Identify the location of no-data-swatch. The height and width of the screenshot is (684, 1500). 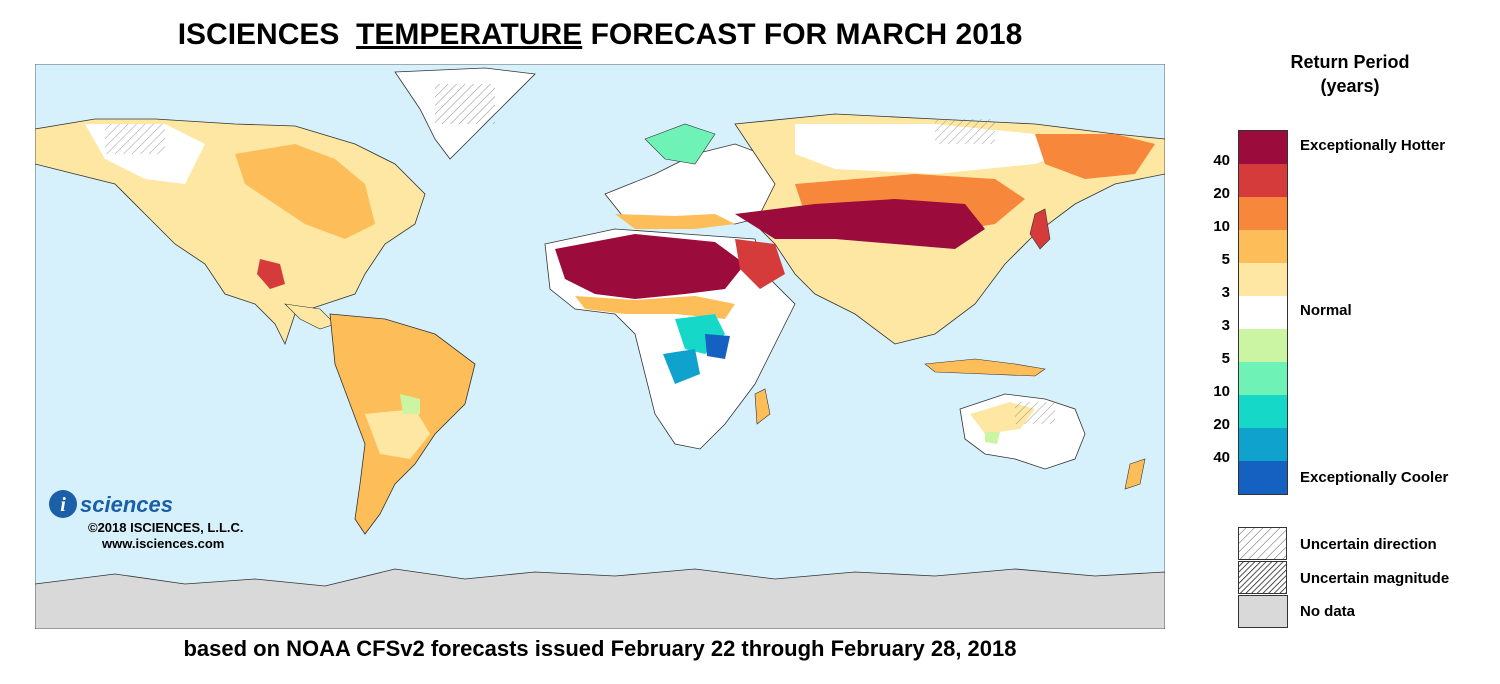
(1263, 611).